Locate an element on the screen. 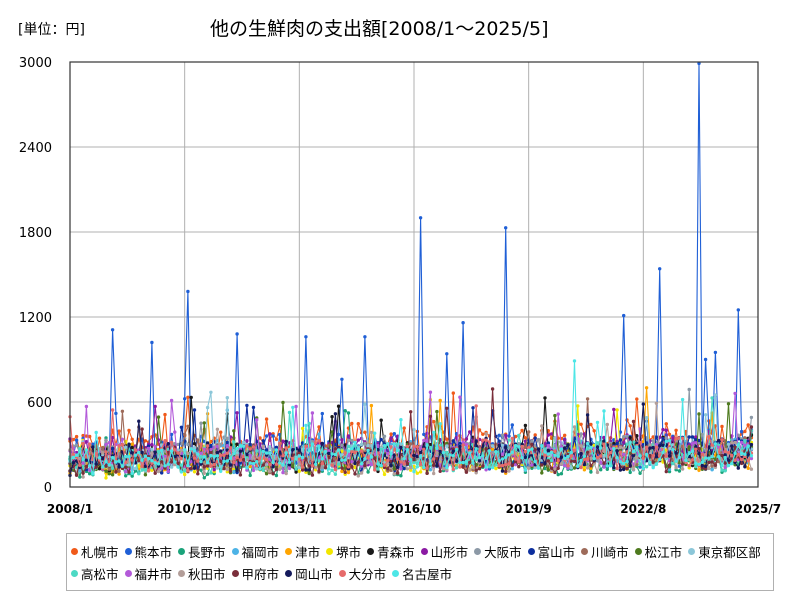 The image size is (800, 600). legend-item: 福井市 is located at coordinates (148, 573).